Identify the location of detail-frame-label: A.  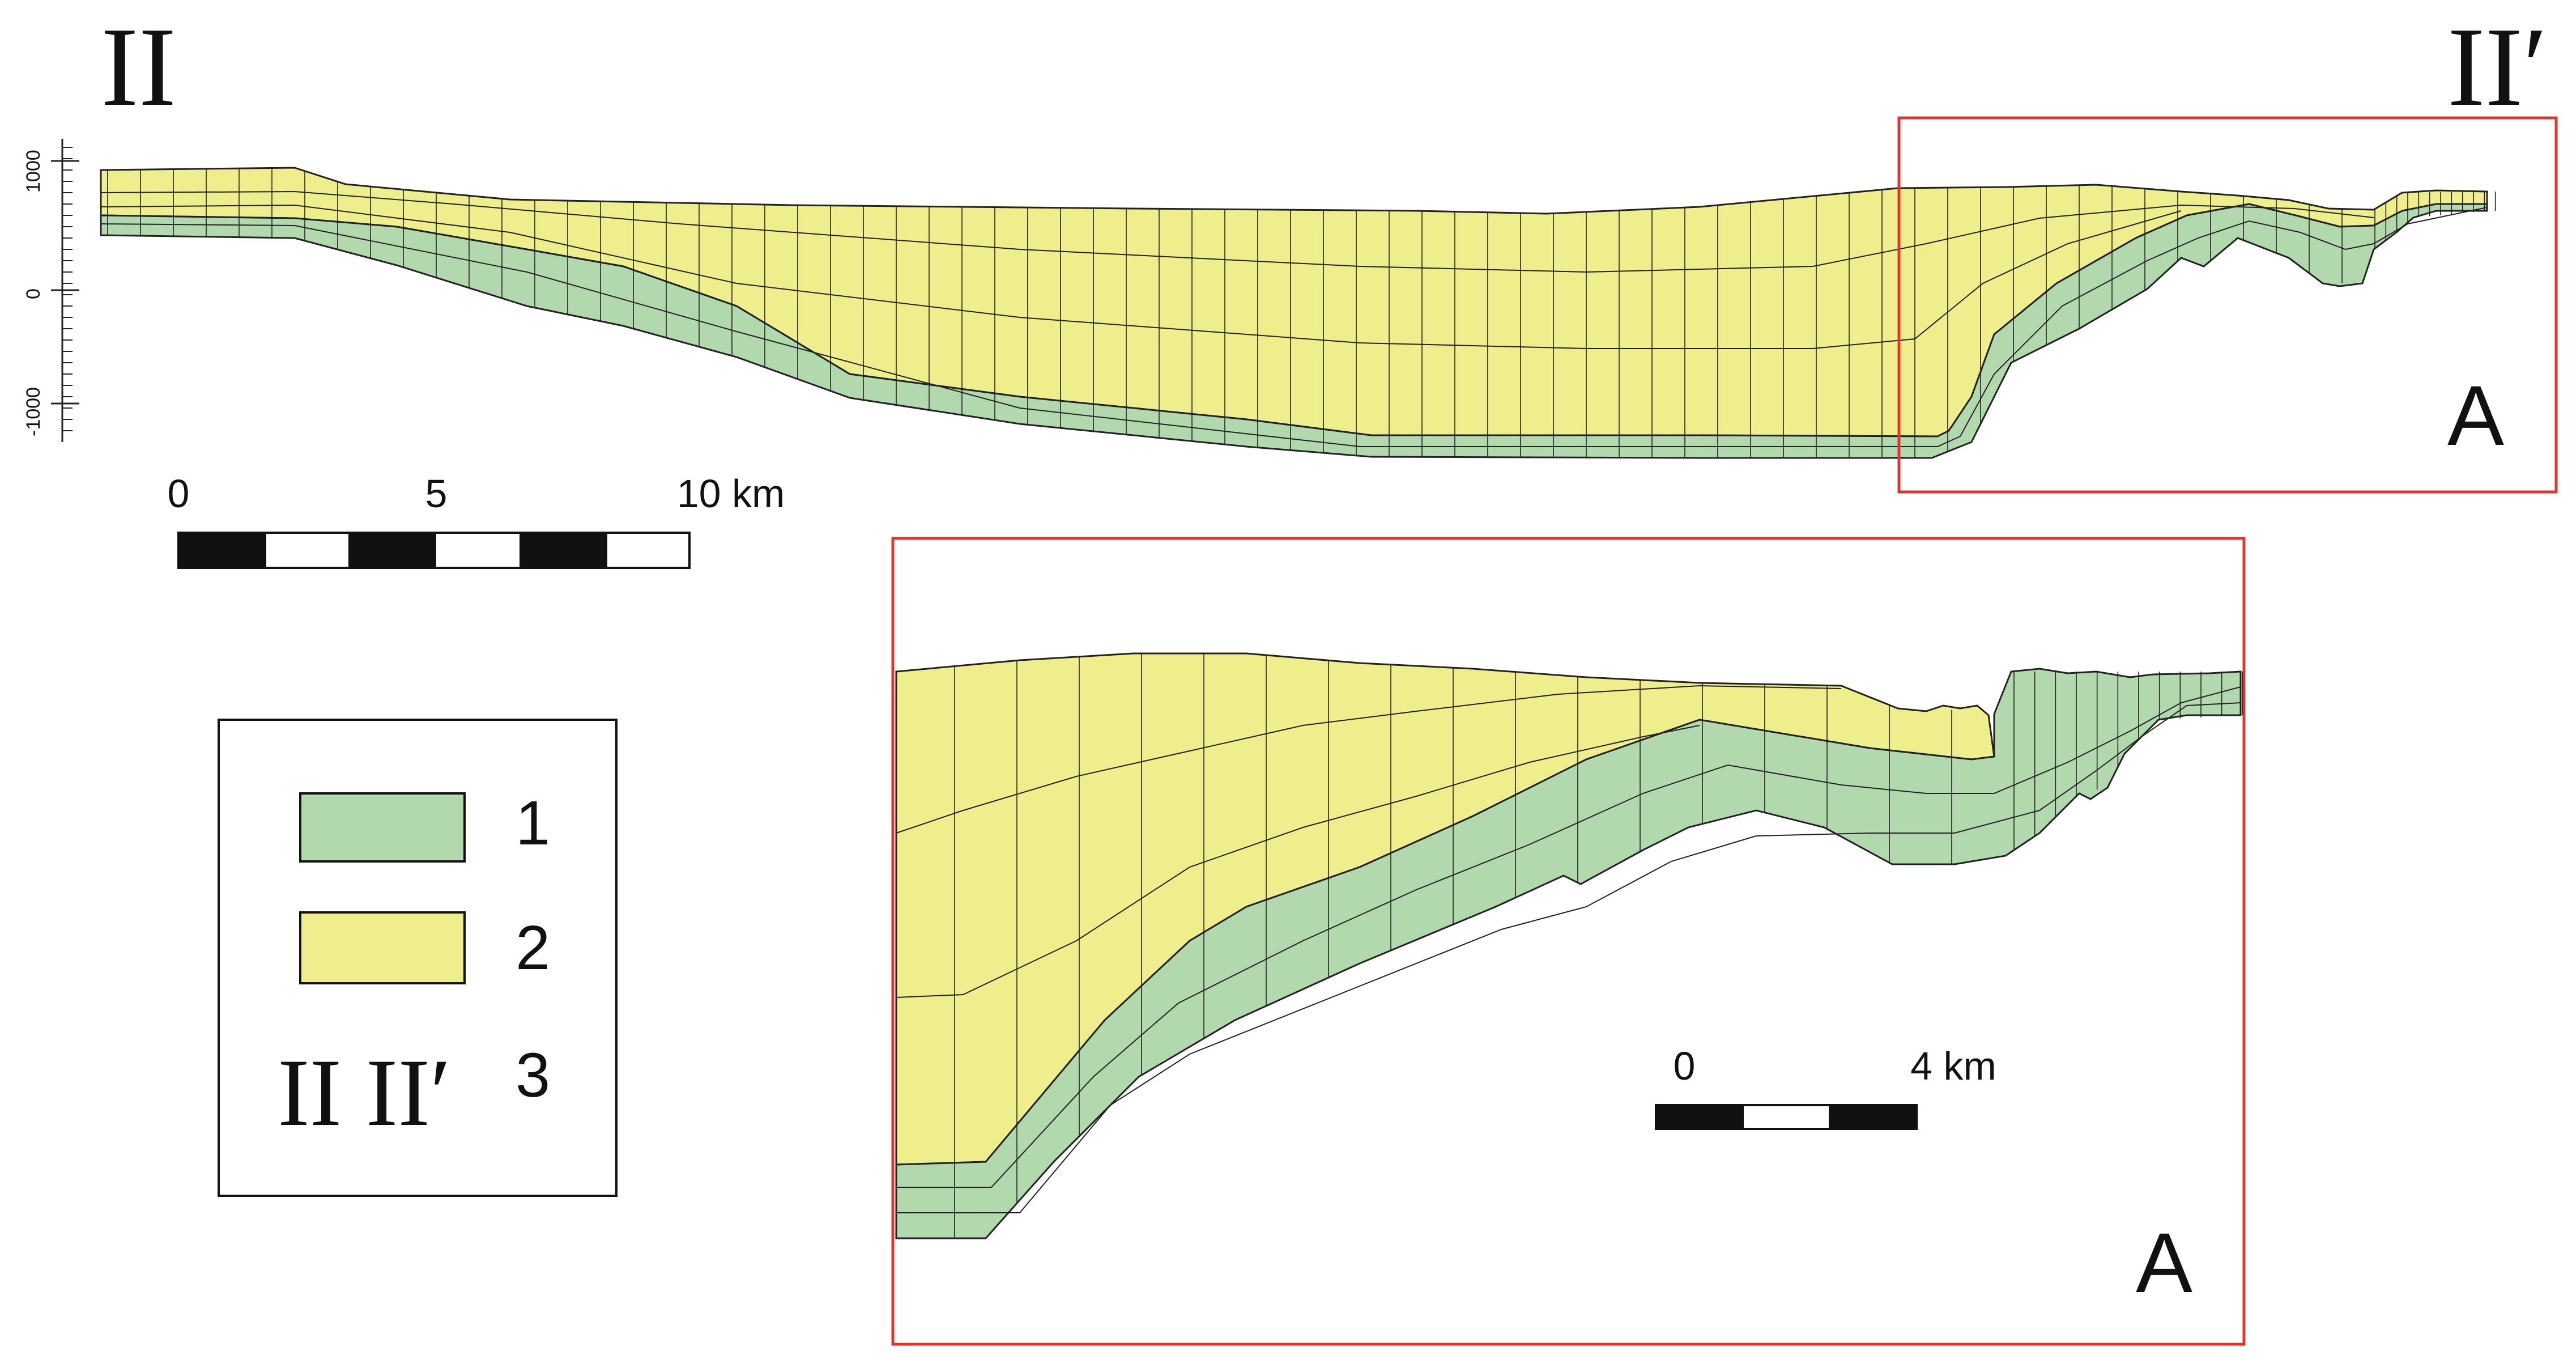
(2475, 415).